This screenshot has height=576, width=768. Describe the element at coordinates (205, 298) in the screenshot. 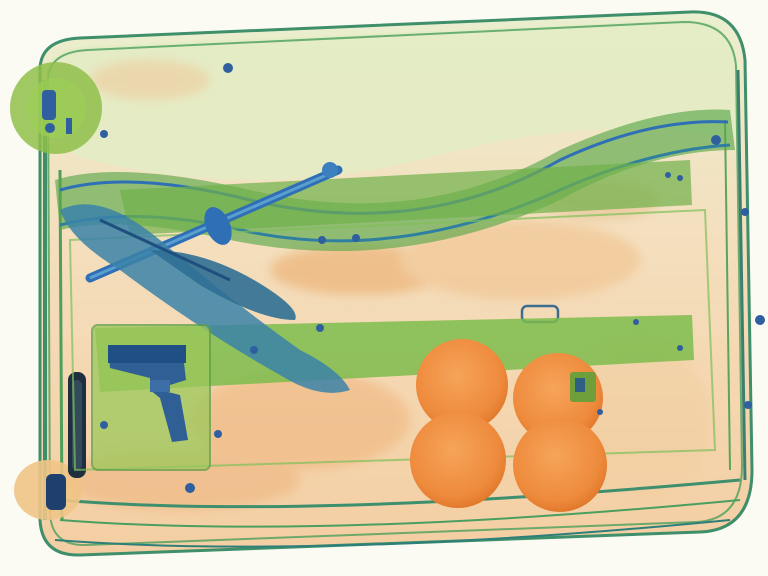

I see `knife` at that location.